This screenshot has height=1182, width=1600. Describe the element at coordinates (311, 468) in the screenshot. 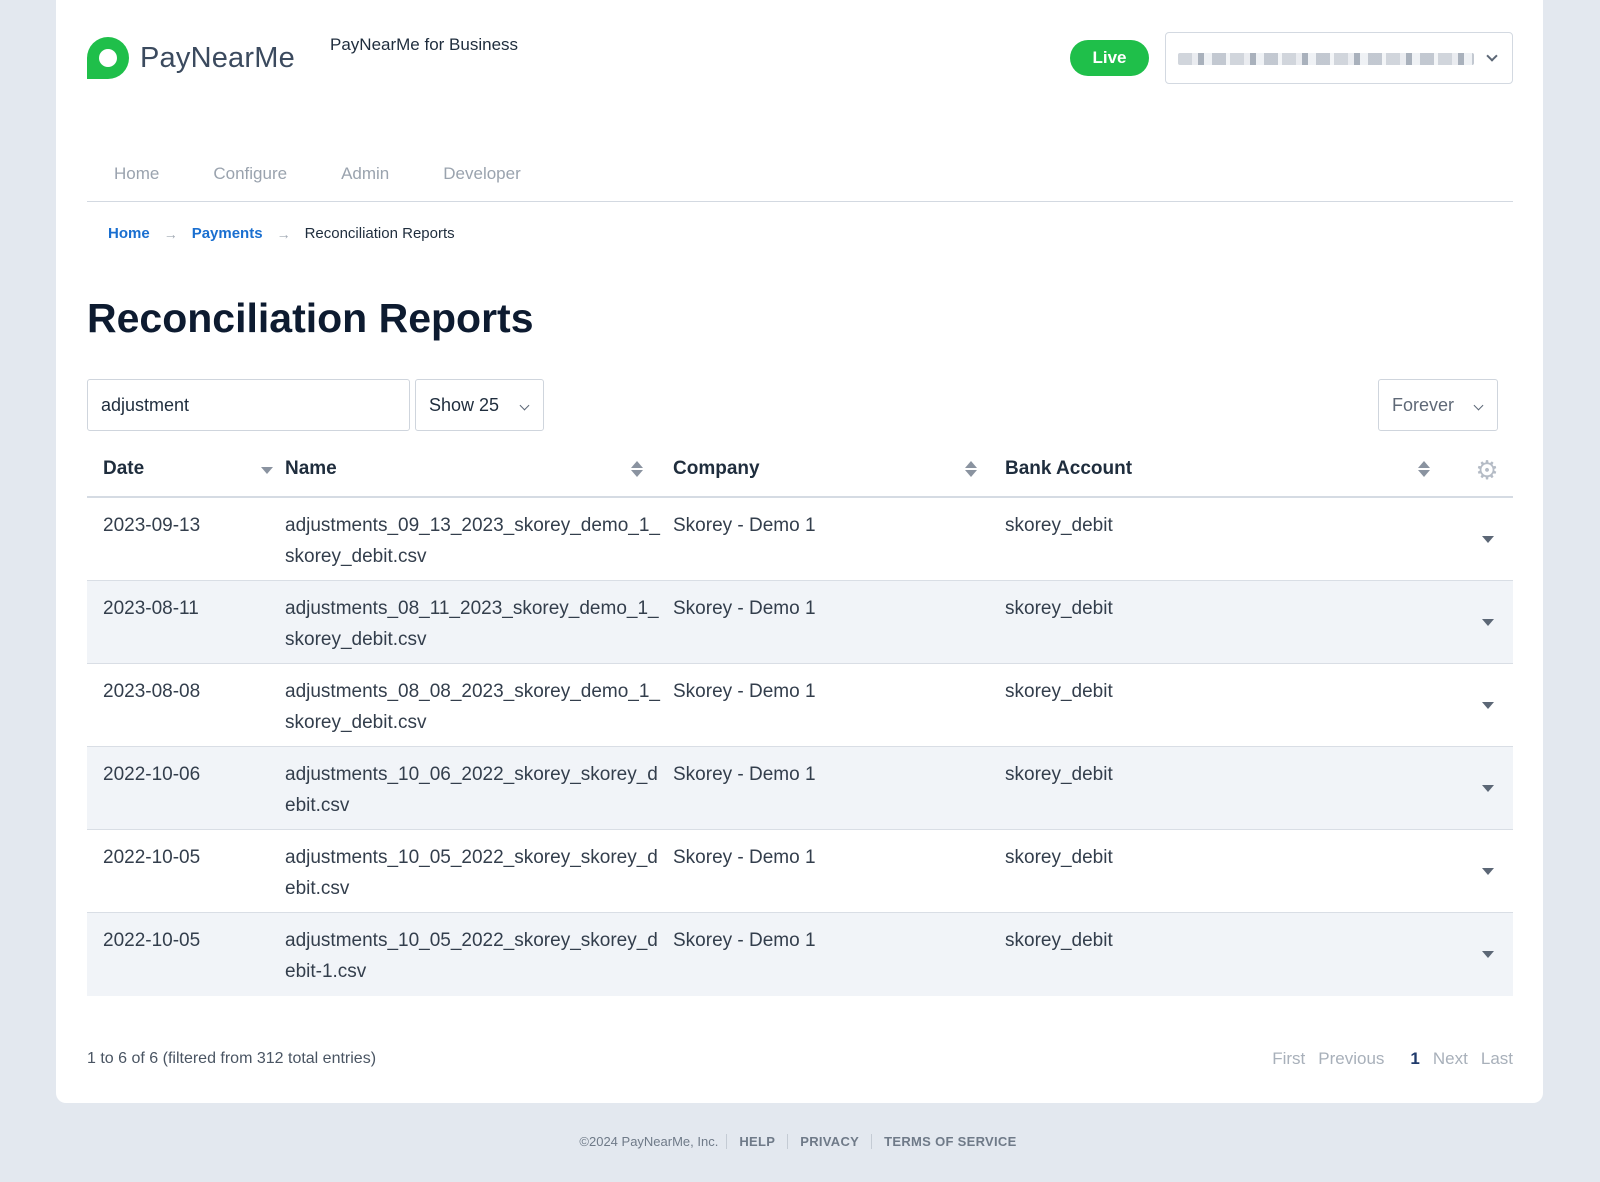

I see `column-header-label: Name` at that location.